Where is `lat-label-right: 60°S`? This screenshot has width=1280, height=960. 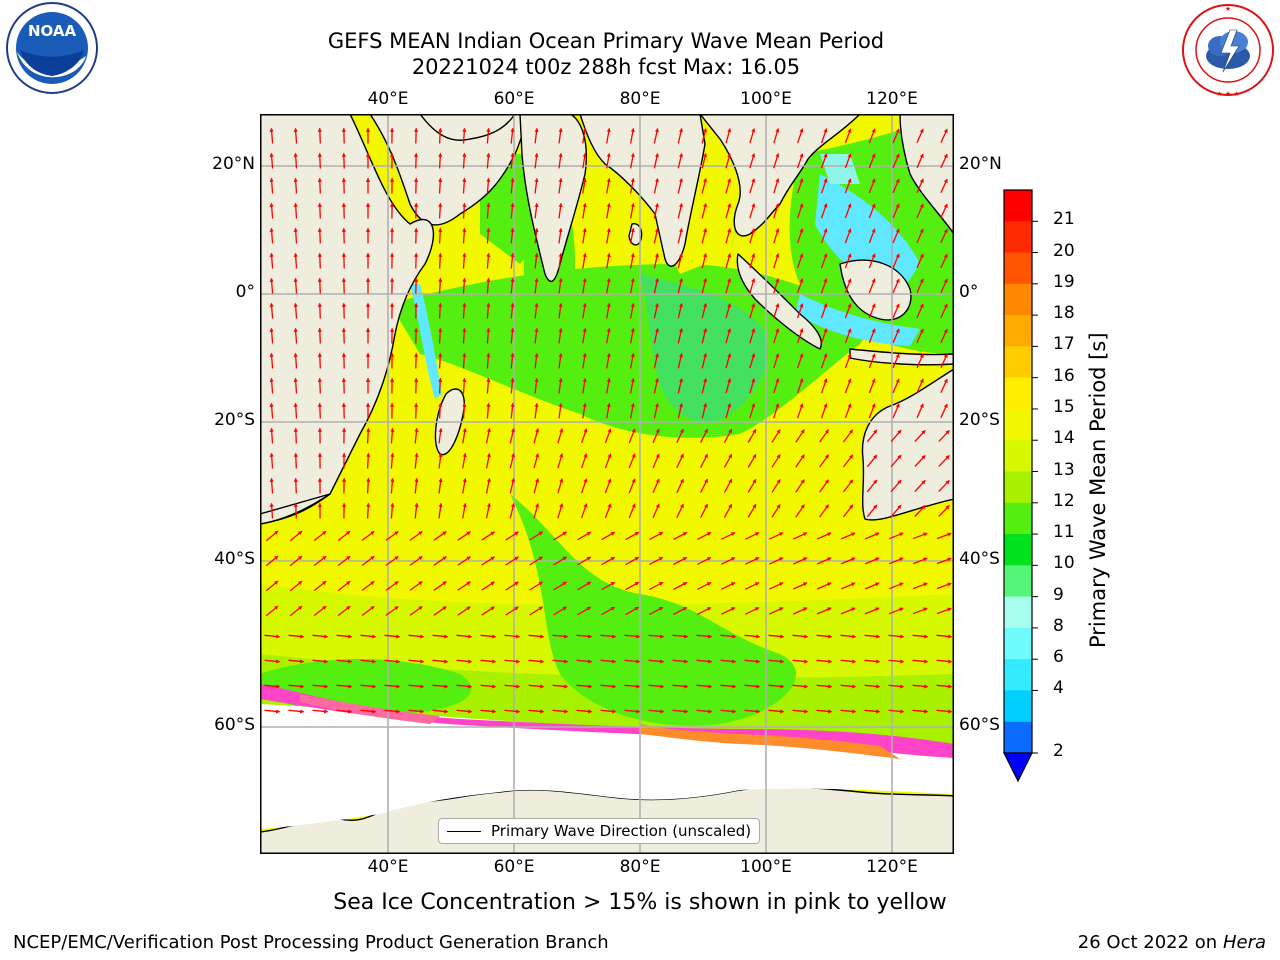 lat-label-right: 60°S is located at coordinates (979, 725).